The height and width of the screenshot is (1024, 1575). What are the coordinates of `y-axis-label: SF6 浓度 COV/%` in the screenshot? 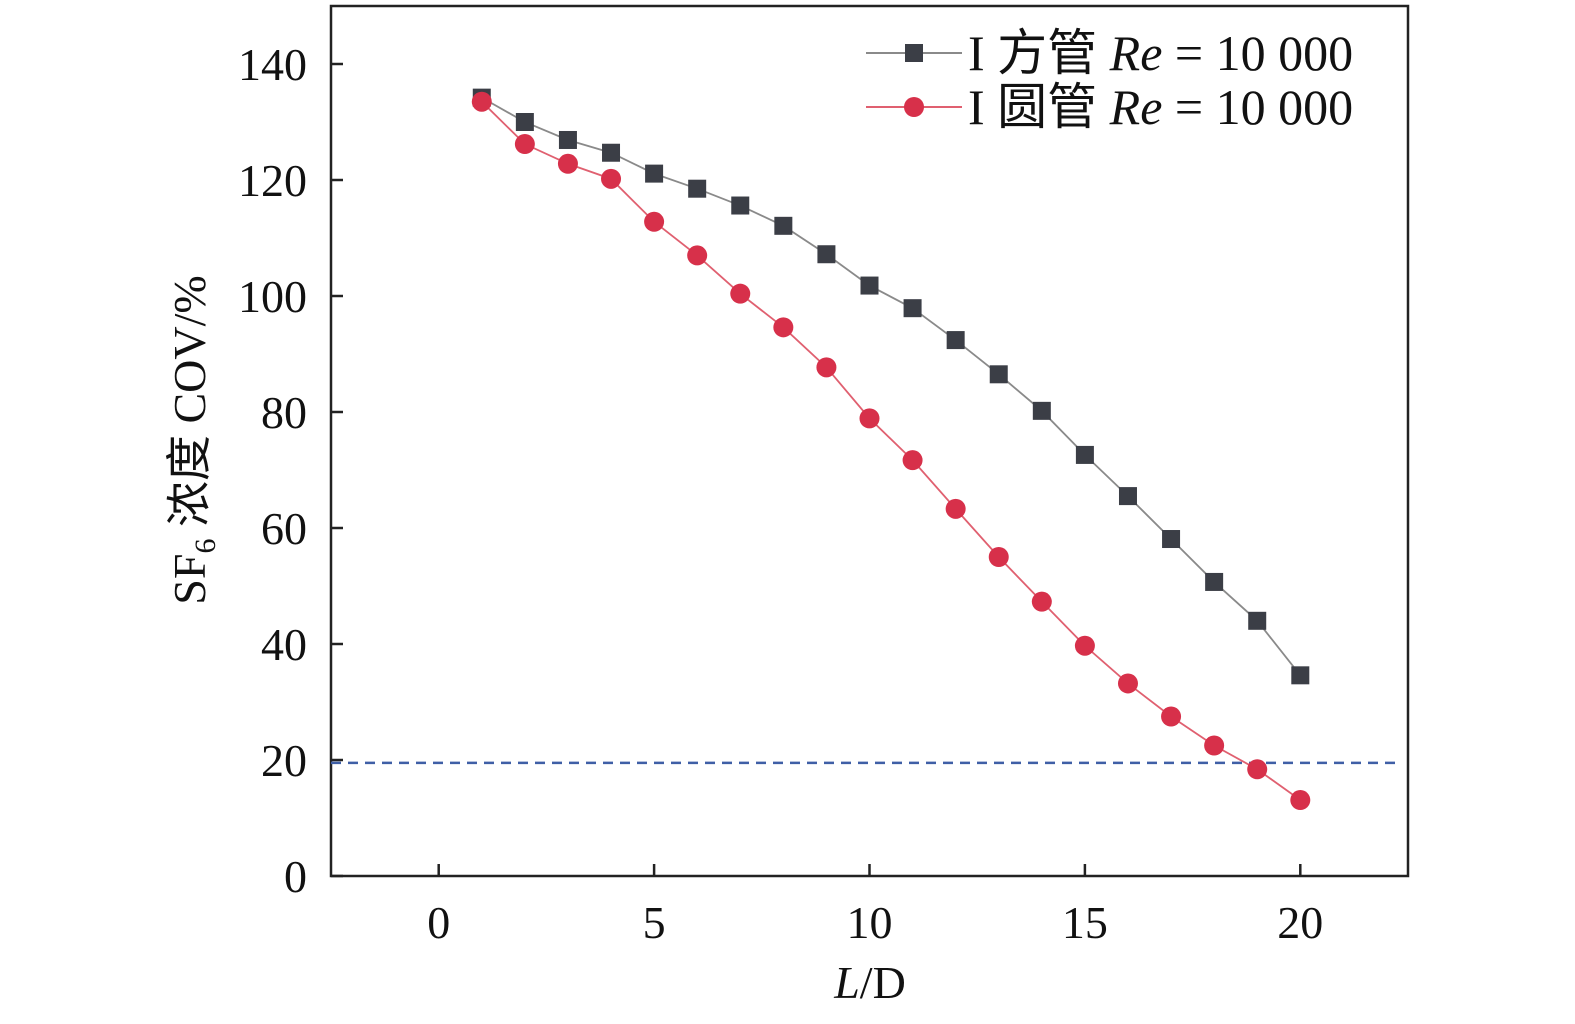 It's located at (193, 439).